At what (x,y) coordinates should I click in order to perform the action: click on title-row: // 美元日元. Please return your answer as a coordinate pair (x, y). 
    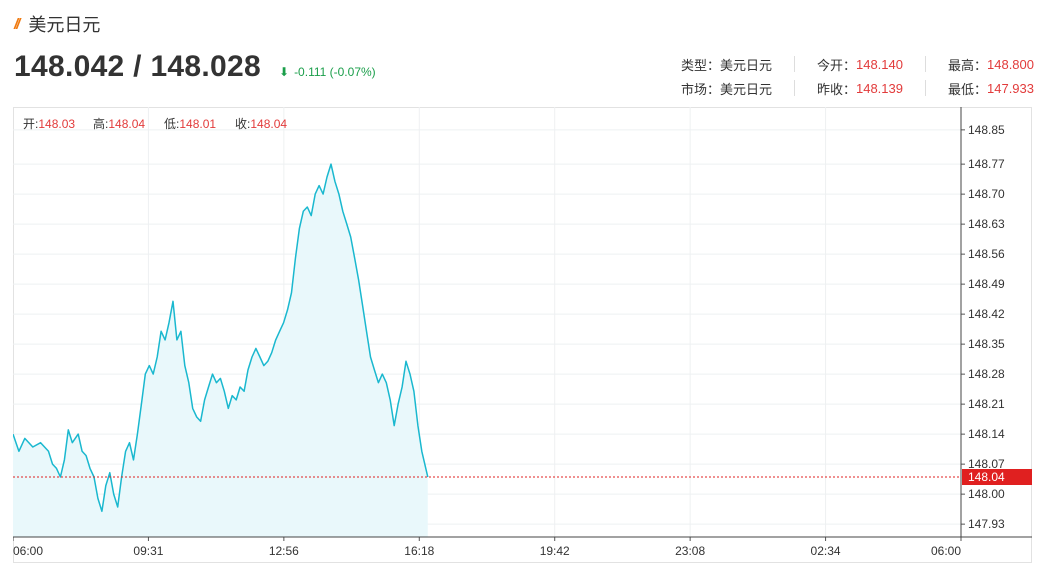
    Looking at the image, I should click on (57, 24).